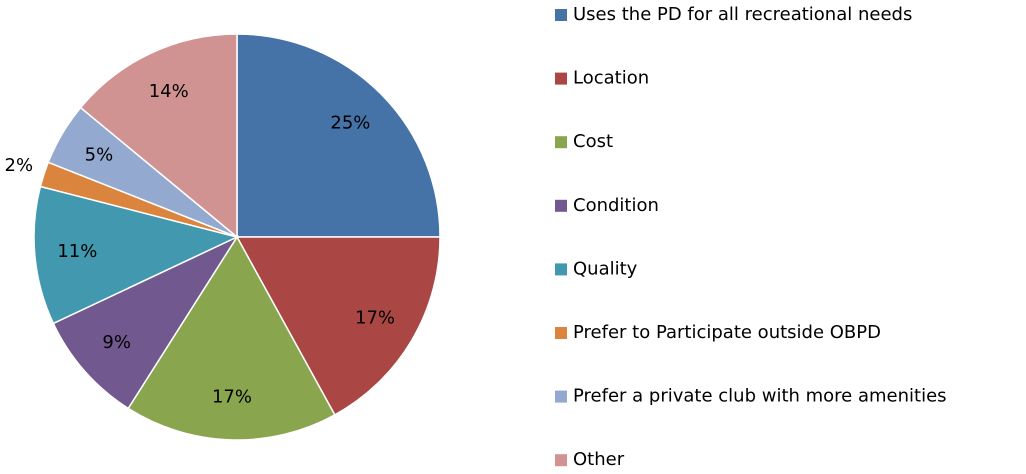 This screenshot has width=1026, height=474. I want to click on data-label: 11%, so click(77, 251).